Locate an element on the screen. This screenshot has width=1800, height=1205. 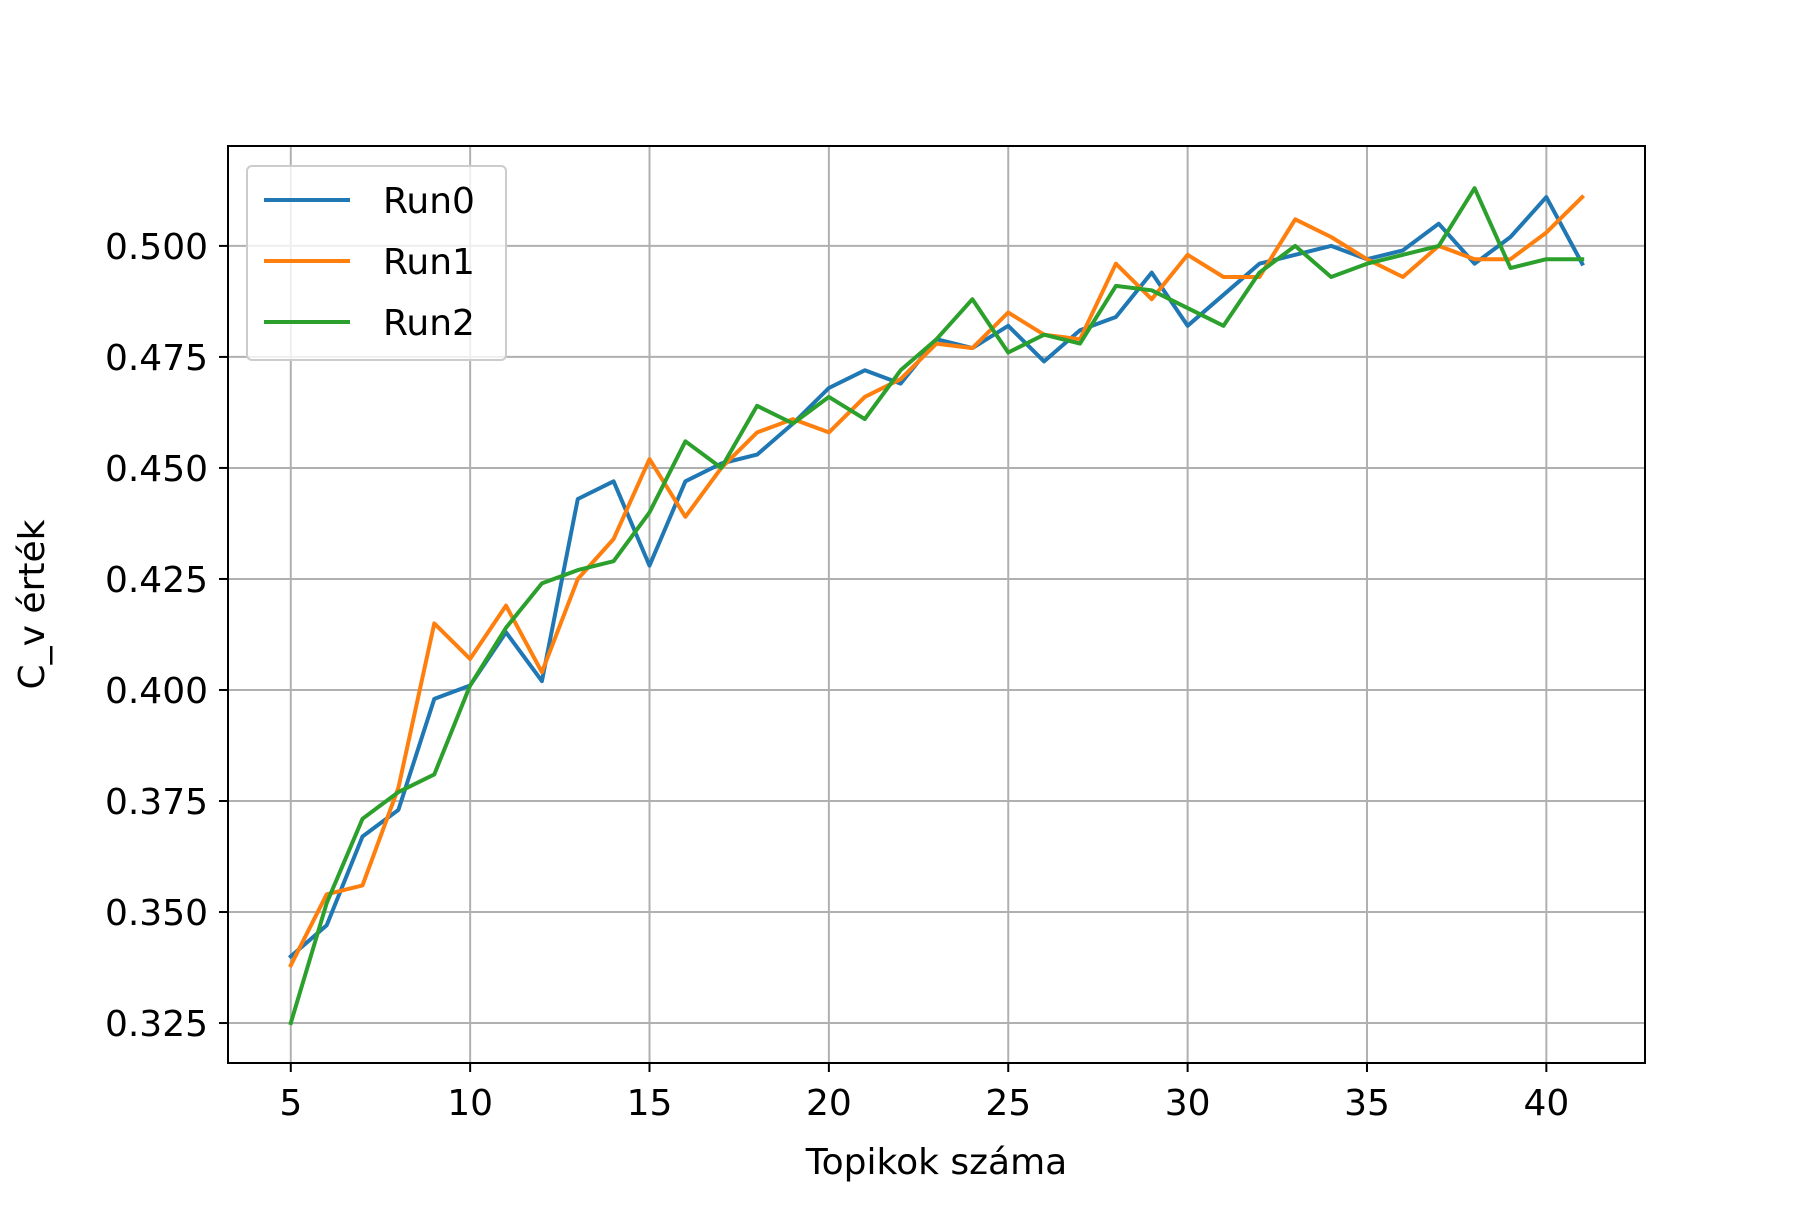
x-tick-label: 20 is located at coordinates (829, 1103).